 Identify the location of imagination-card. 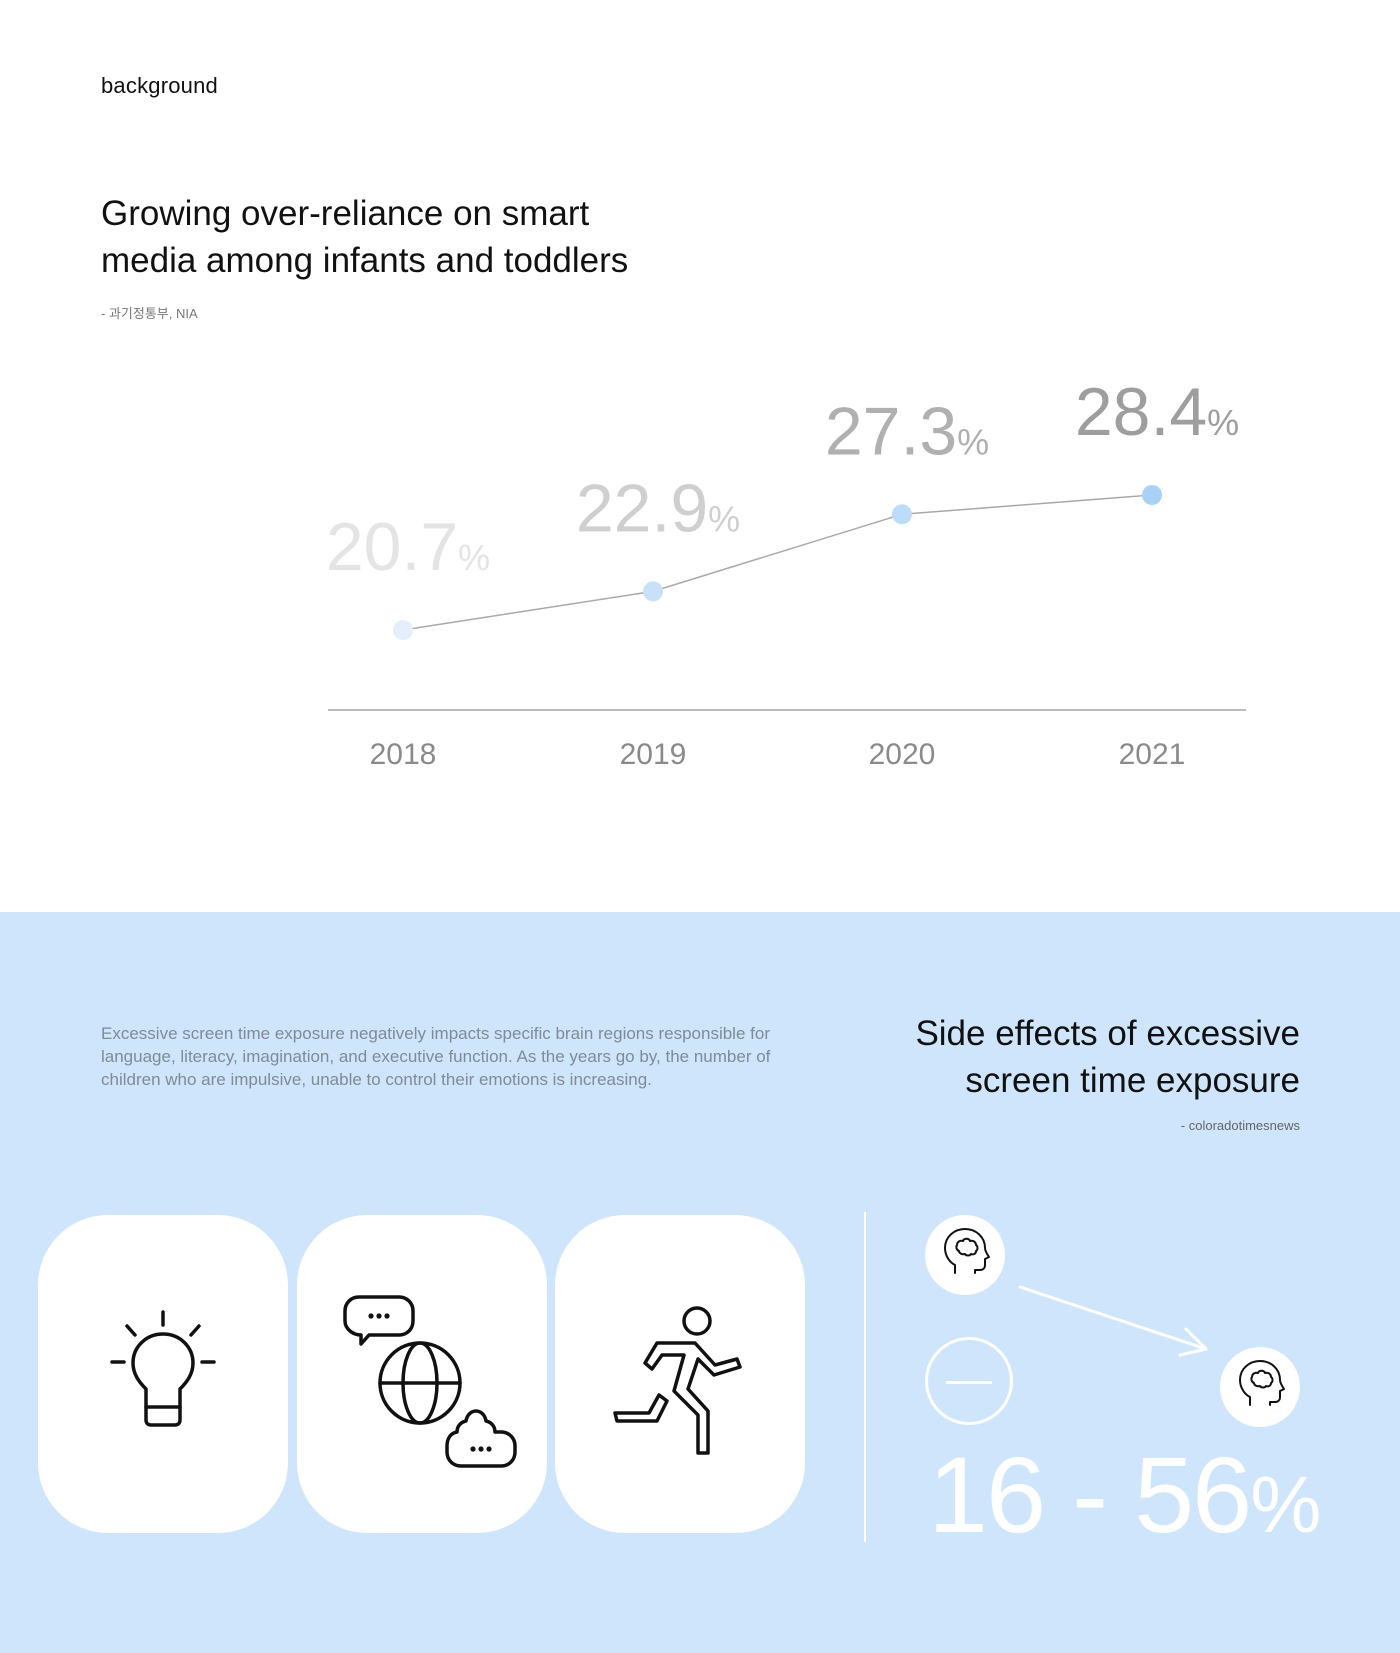
(163, 1374).